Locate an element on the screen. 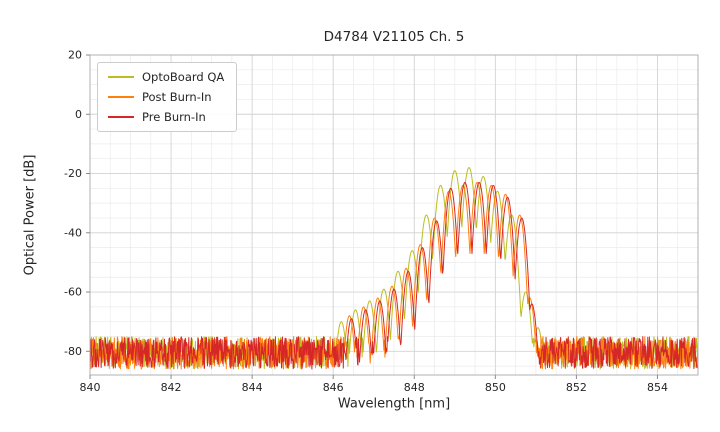 The width and height of the screenshot is (720, 432). x-tick-label: 842 is located at coordinates (171, 387).